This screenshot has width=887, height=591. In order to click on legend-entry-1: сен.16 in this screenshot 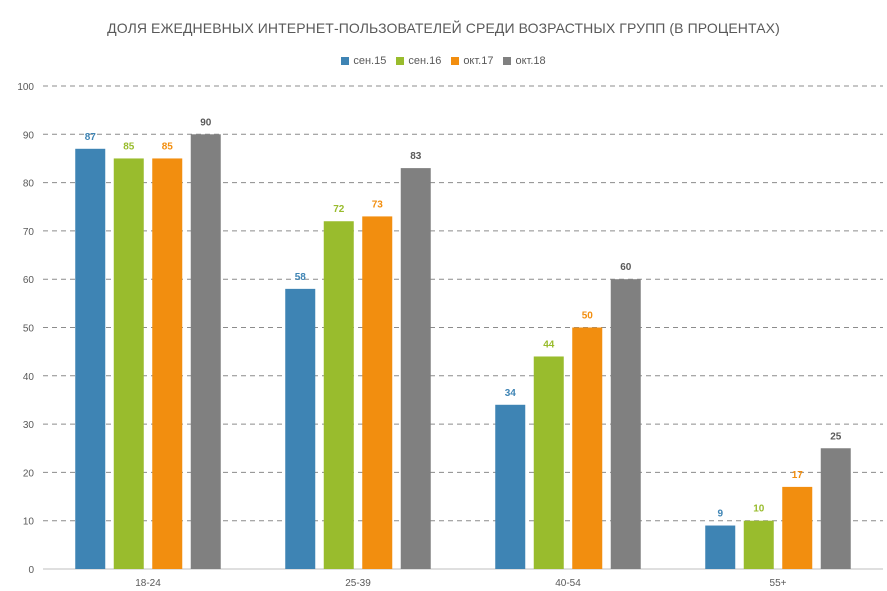, I will do `click(418, 61)`.